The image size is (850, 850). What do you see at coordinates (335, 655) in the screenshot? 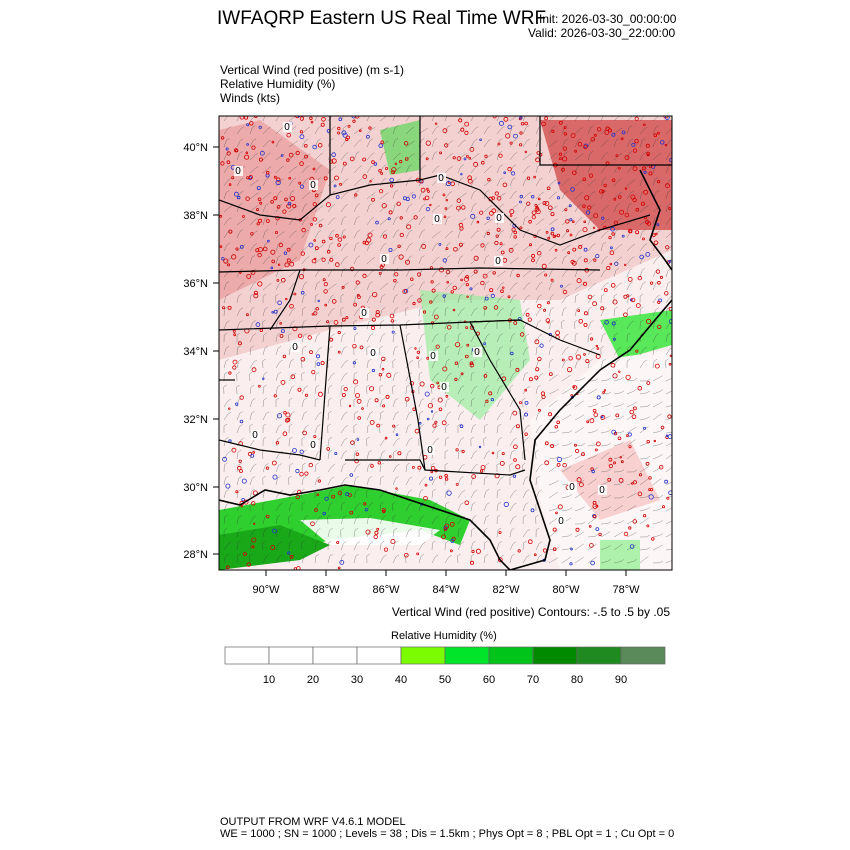
I see `colorbar-swatch` at bounding box center [335, 655].